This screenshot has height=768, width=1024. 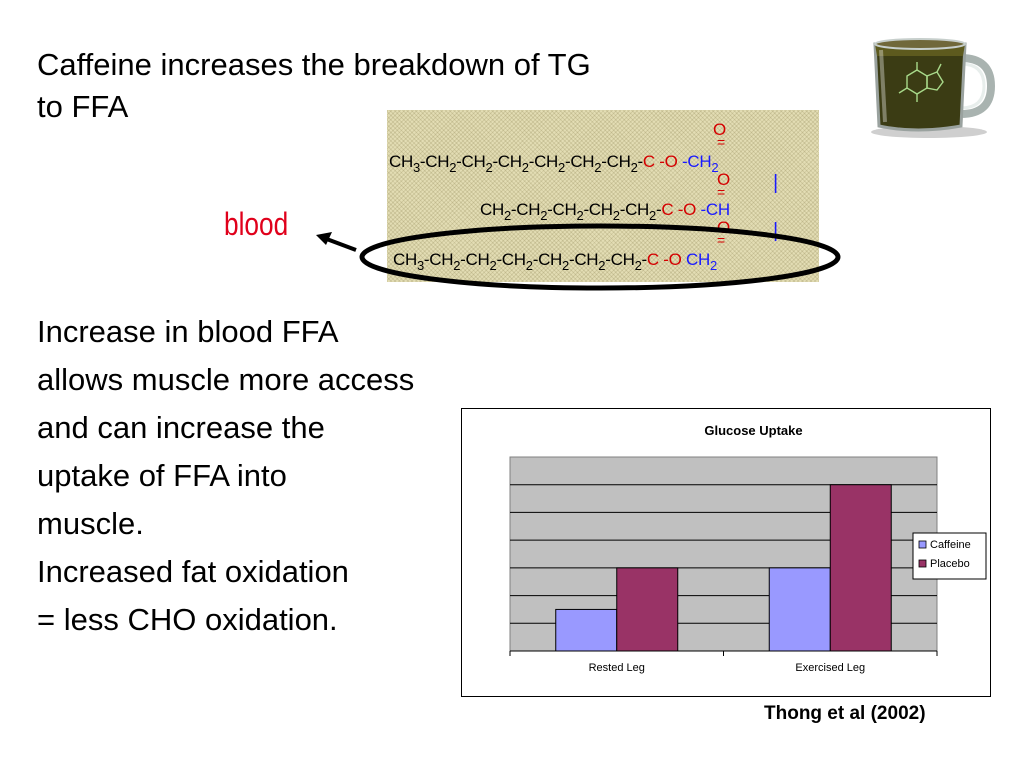 What do you see at coordinates (652, 259) in the screenshot?
I see `chain-3-carbon: C` at bounding box center [652, 259].